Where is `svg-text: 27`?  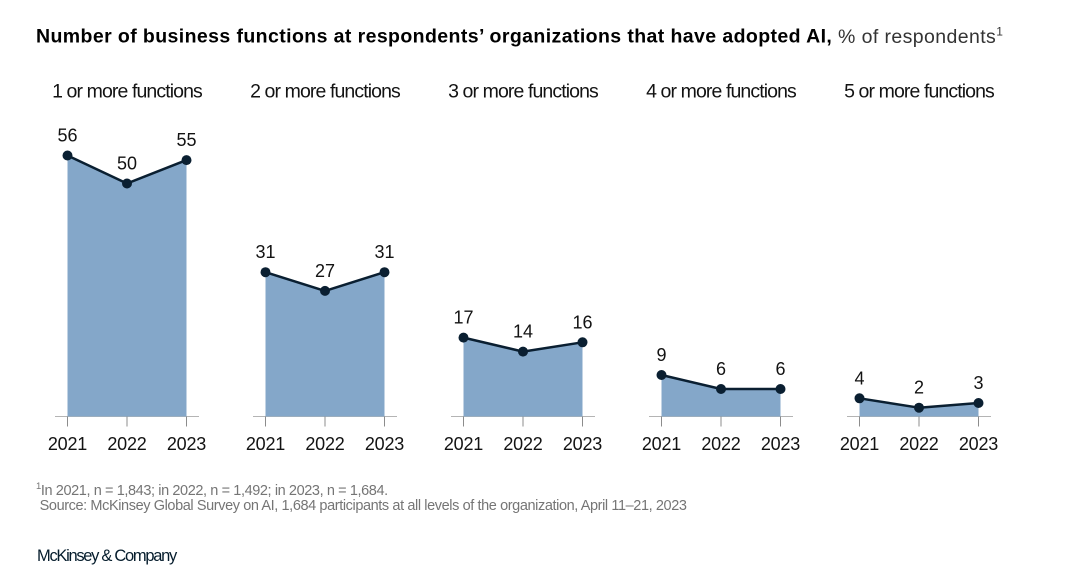 svg-text: 27 is located at coordinates (325, 271).